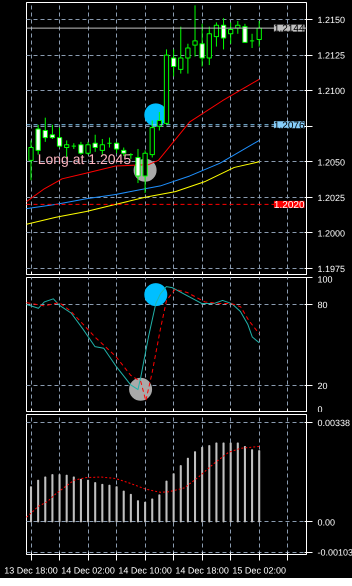 Image resolution: width=352 pixels, height=586 pixels. I want to click on y-tick-label: 1.2050, so click(332, 162).